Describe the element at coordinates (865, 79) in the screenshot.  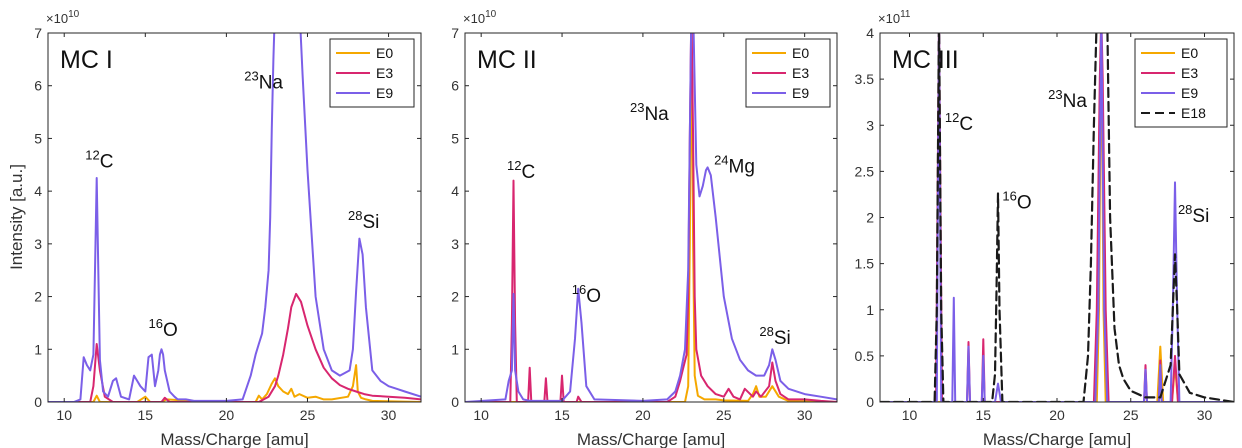
I see `y-tick-label: 3.5` at that location.